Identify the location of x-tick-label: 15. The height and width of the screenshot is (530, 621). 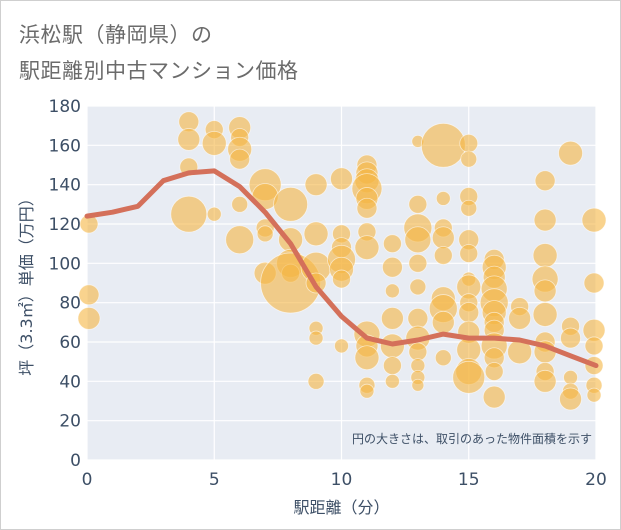
(469, 480).